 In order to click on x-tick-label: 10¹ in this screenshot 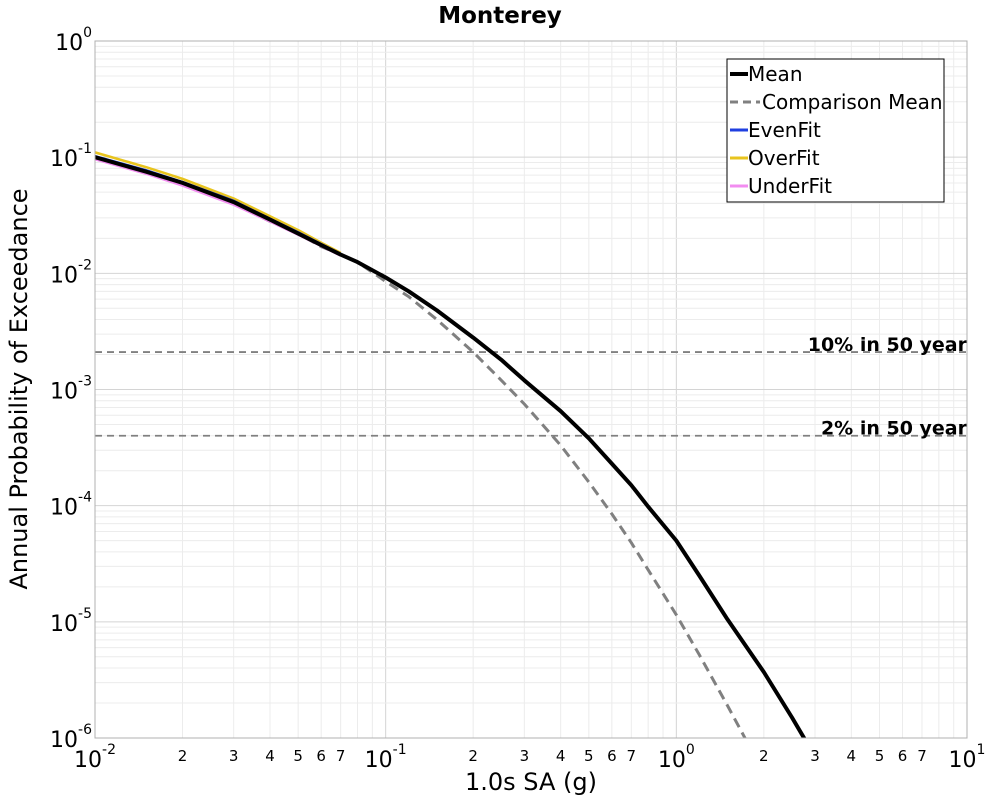, I will do `click(967, 757)`.